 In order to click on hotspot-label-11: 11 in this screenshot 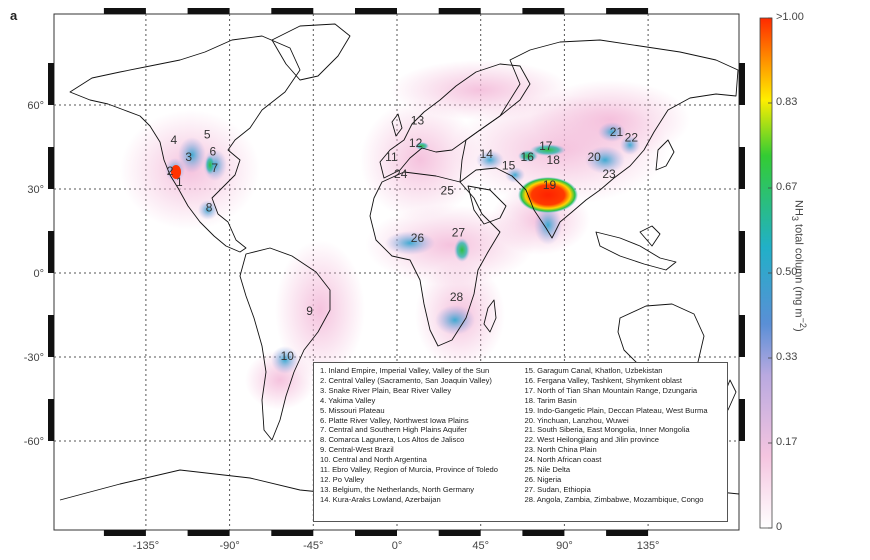, I will do `click(391, 157)`.